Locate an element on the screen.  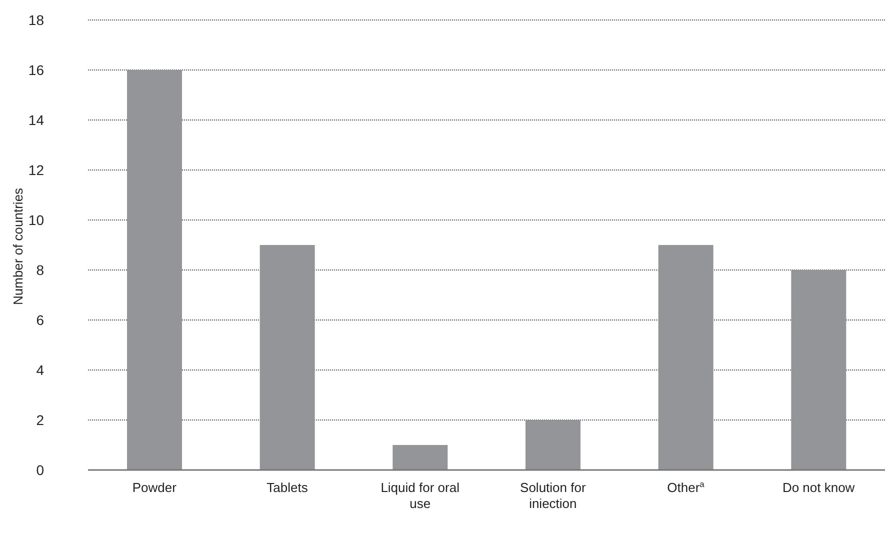
x-tick-label: Liquid for oral use is located at coordinates (420, 495).